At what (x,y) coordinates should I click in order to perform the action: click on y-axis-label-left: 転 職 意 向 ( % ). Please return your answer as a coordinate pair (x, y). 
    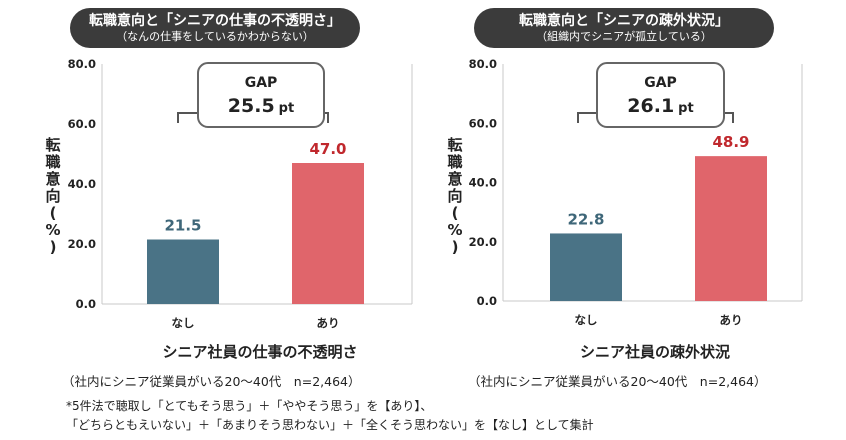
    Looking at the image, I should click on (53, 196).